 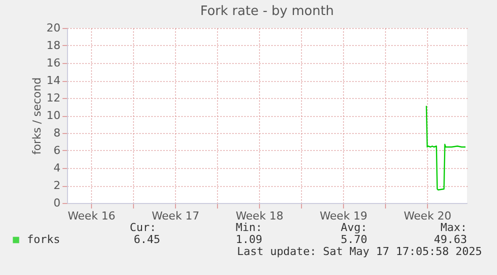 What do you see at coordinates (57, 185) in the screenshot?
I see `y-tick-label: 2` at bounding box center [57, 185].